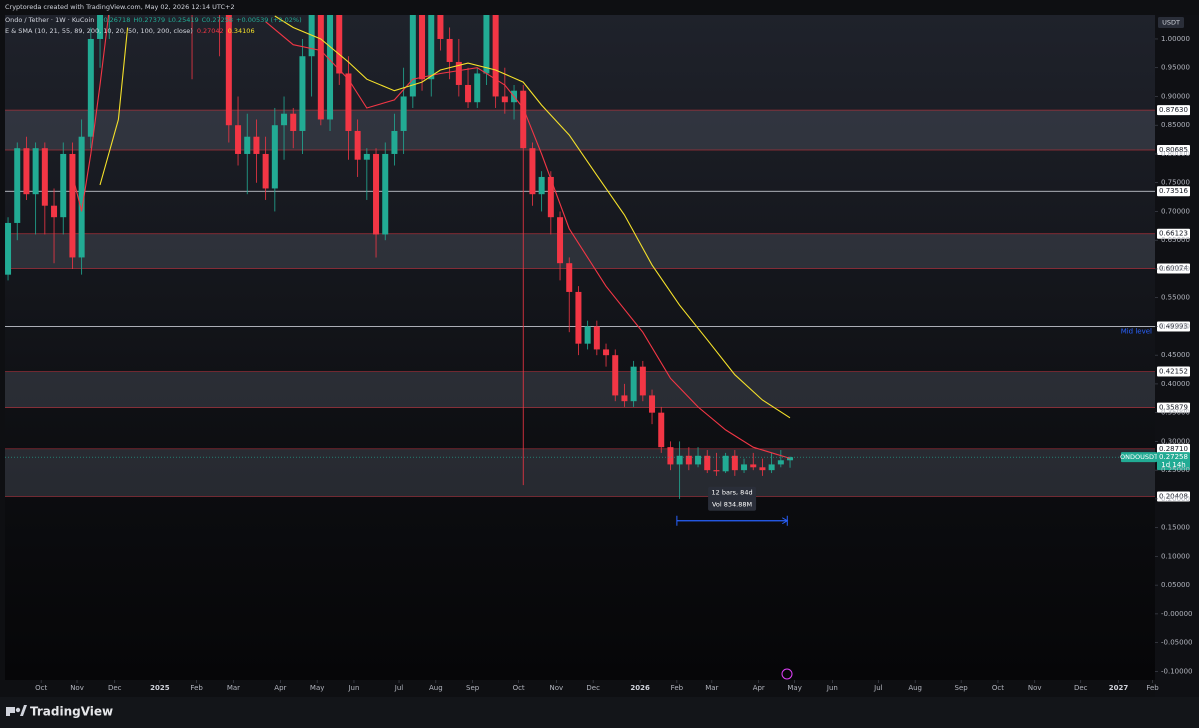  What do you see at coordinates (1176, 643) in the screenshot?
I see `y-tick-label: -0.05000` at bounding box center [1176, 643].